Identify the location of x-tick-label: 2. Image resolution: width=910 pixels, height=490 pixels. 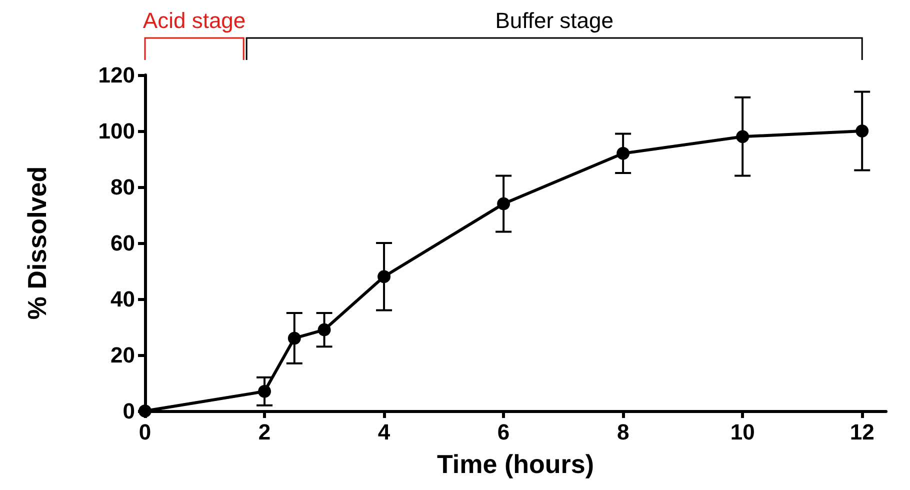
(264, 432).